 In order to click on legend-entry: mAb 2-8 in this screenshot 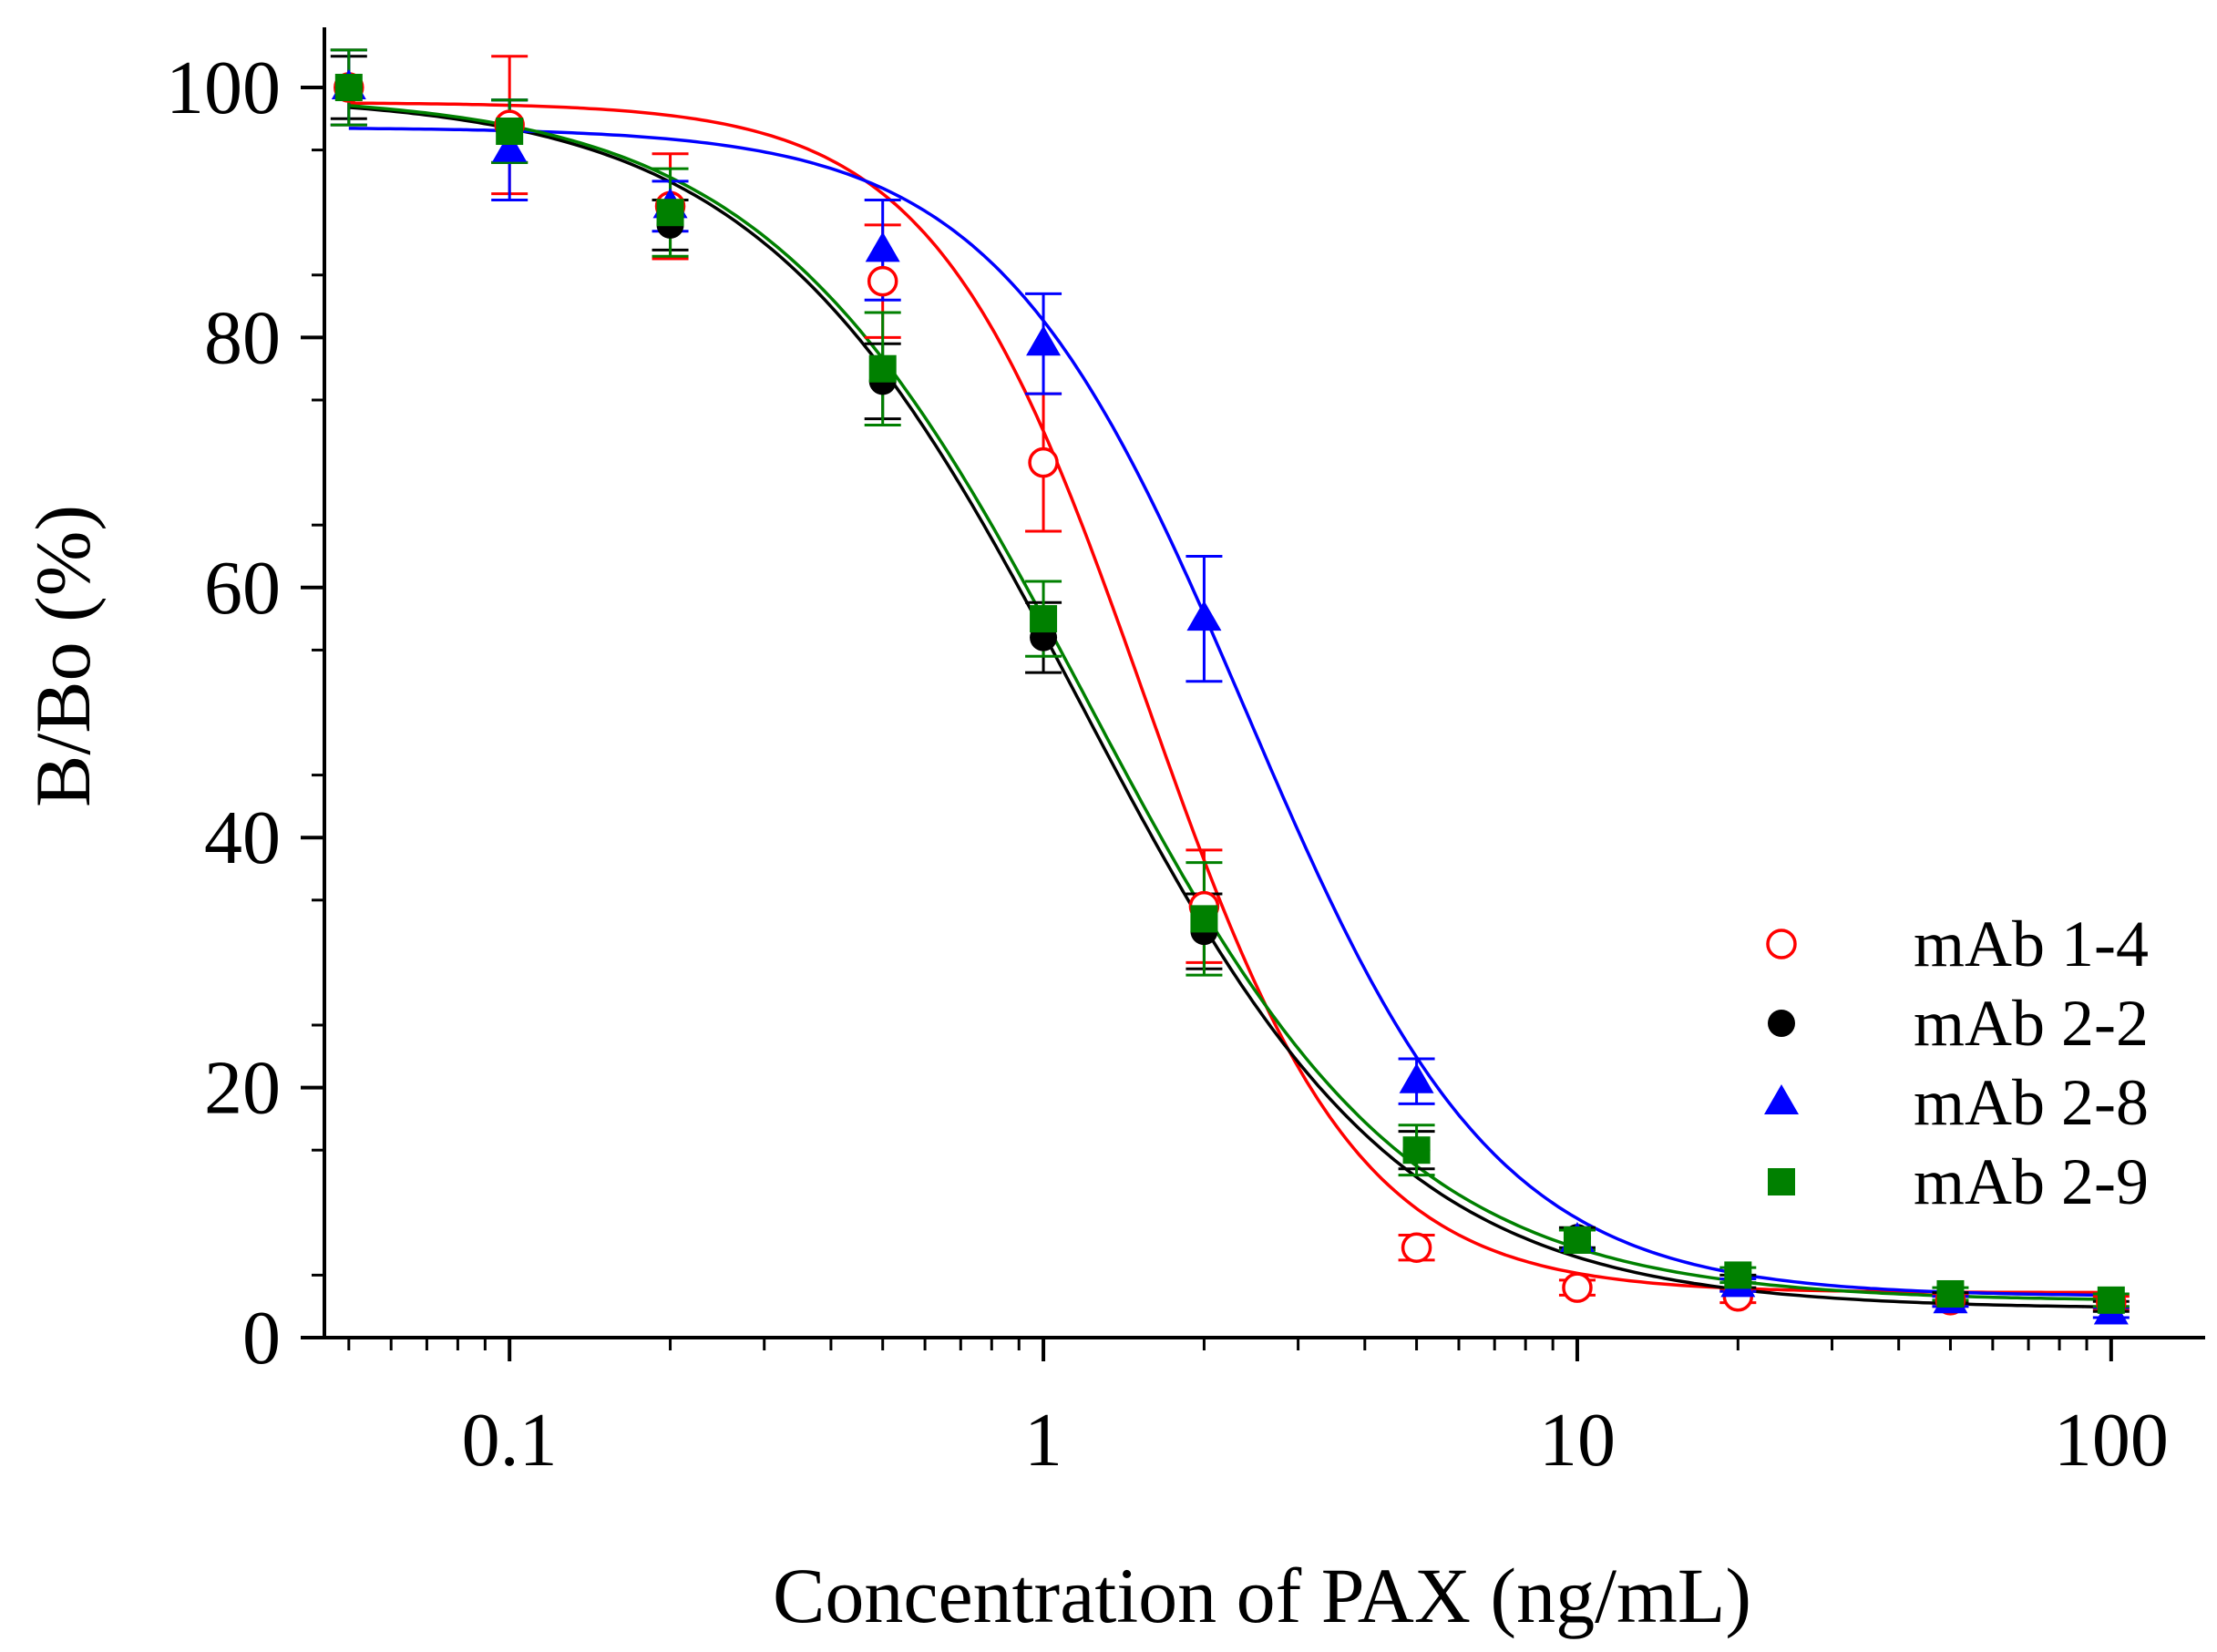, I will do `click(1956, 1102)`.